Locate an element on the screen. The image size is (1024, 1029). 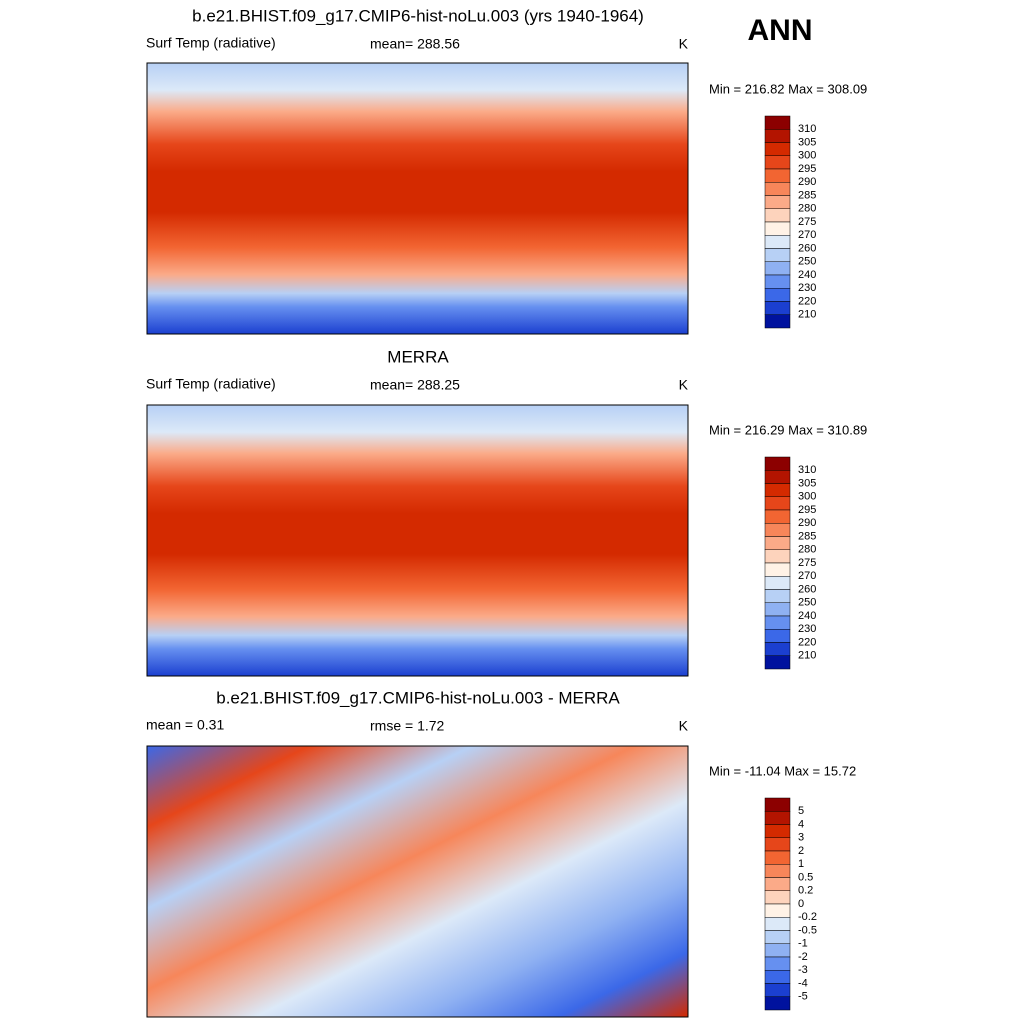
min-max: Min = 216.82 Max = 308.09 is located at coordinates (788, 88).